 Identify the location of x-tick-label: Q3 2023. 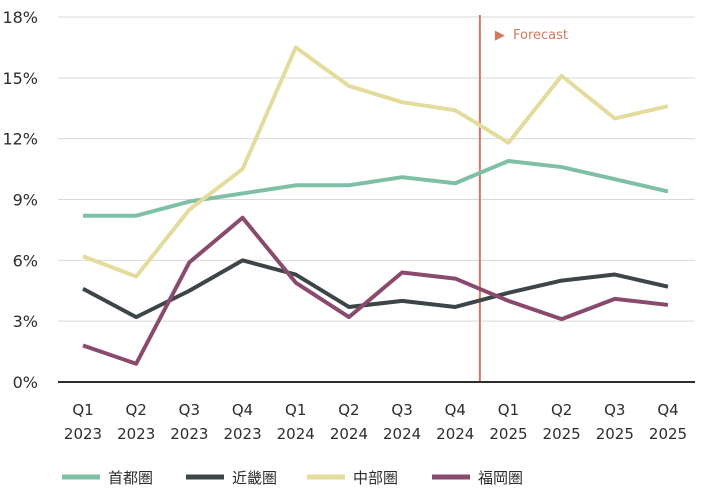
(189, 422).